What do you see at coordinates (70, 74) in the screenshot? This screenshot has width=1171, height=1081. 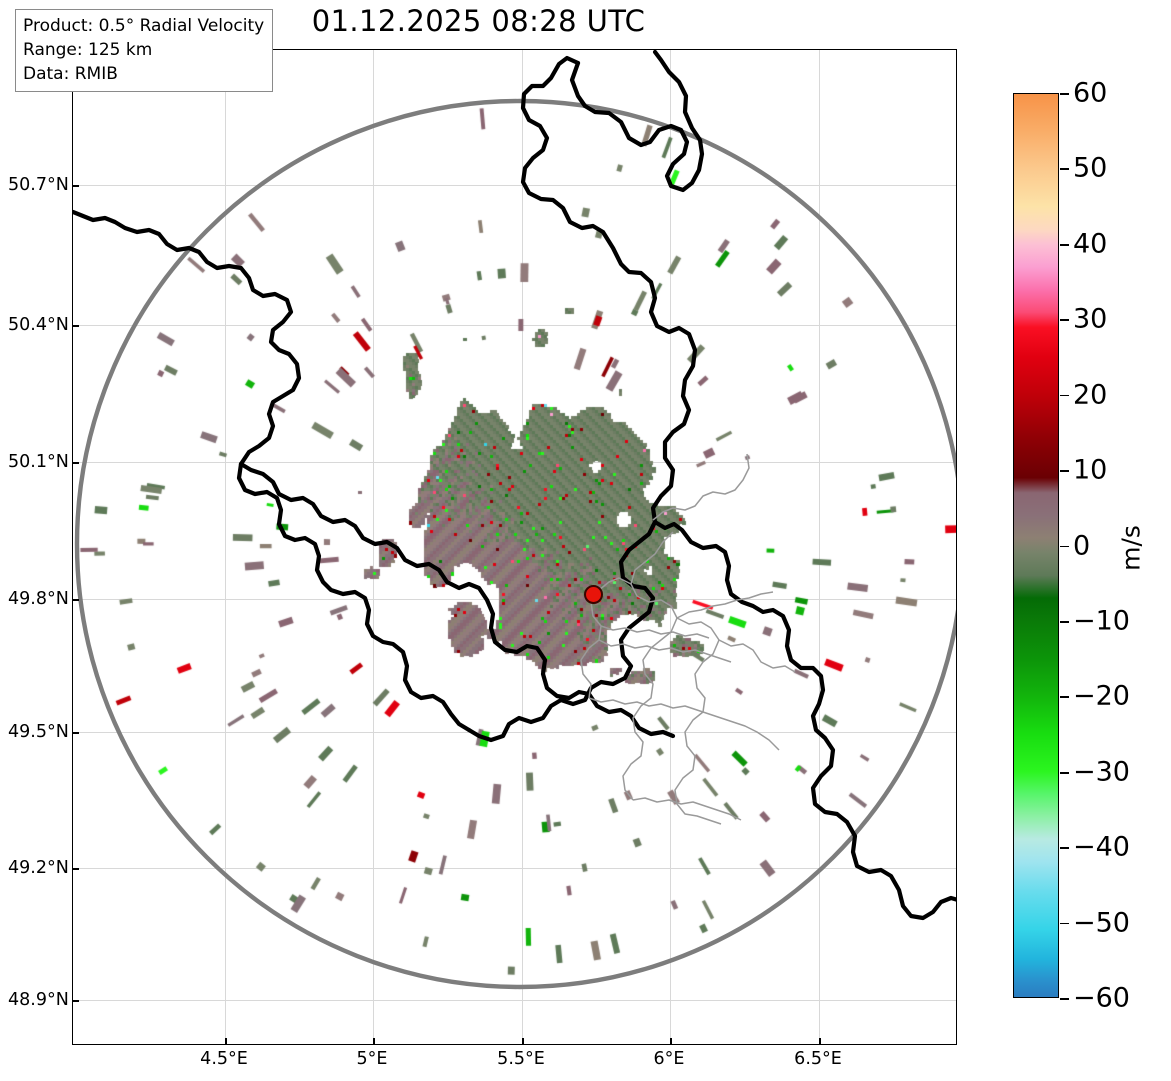 I see `info-data: Data: RMIB` at bounding box center [70, 74].